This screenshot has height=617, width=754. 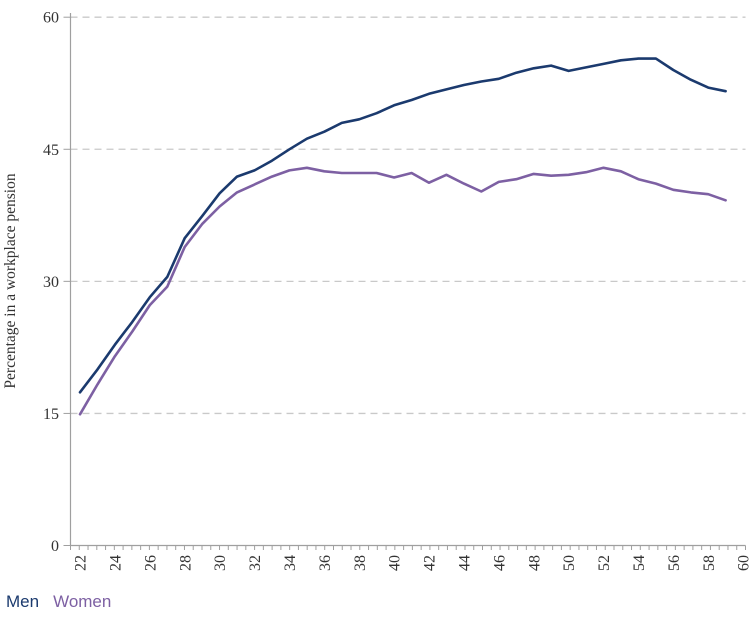 What do you see at coordinates (465, 563) in the screenshot?
I see `x-tick-label: 44` at bounding box center [465, 563].